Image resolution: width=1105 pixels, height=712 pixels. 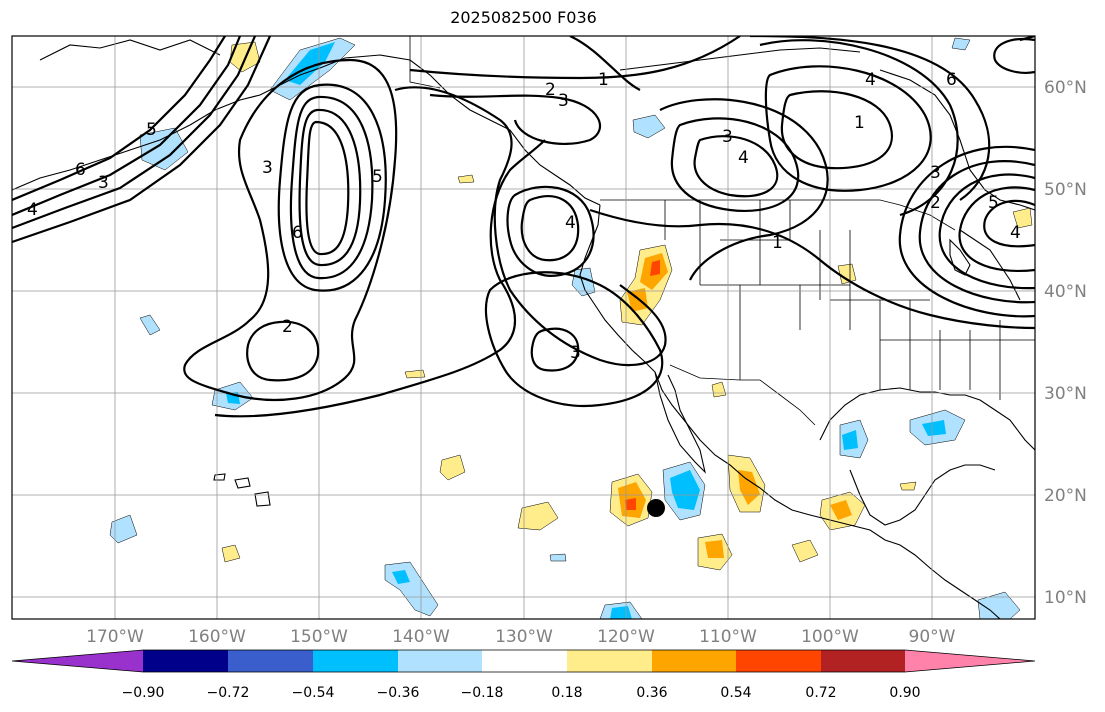 I want to click on lat-label-30n: 30°N, so click(x=1065, y=394).